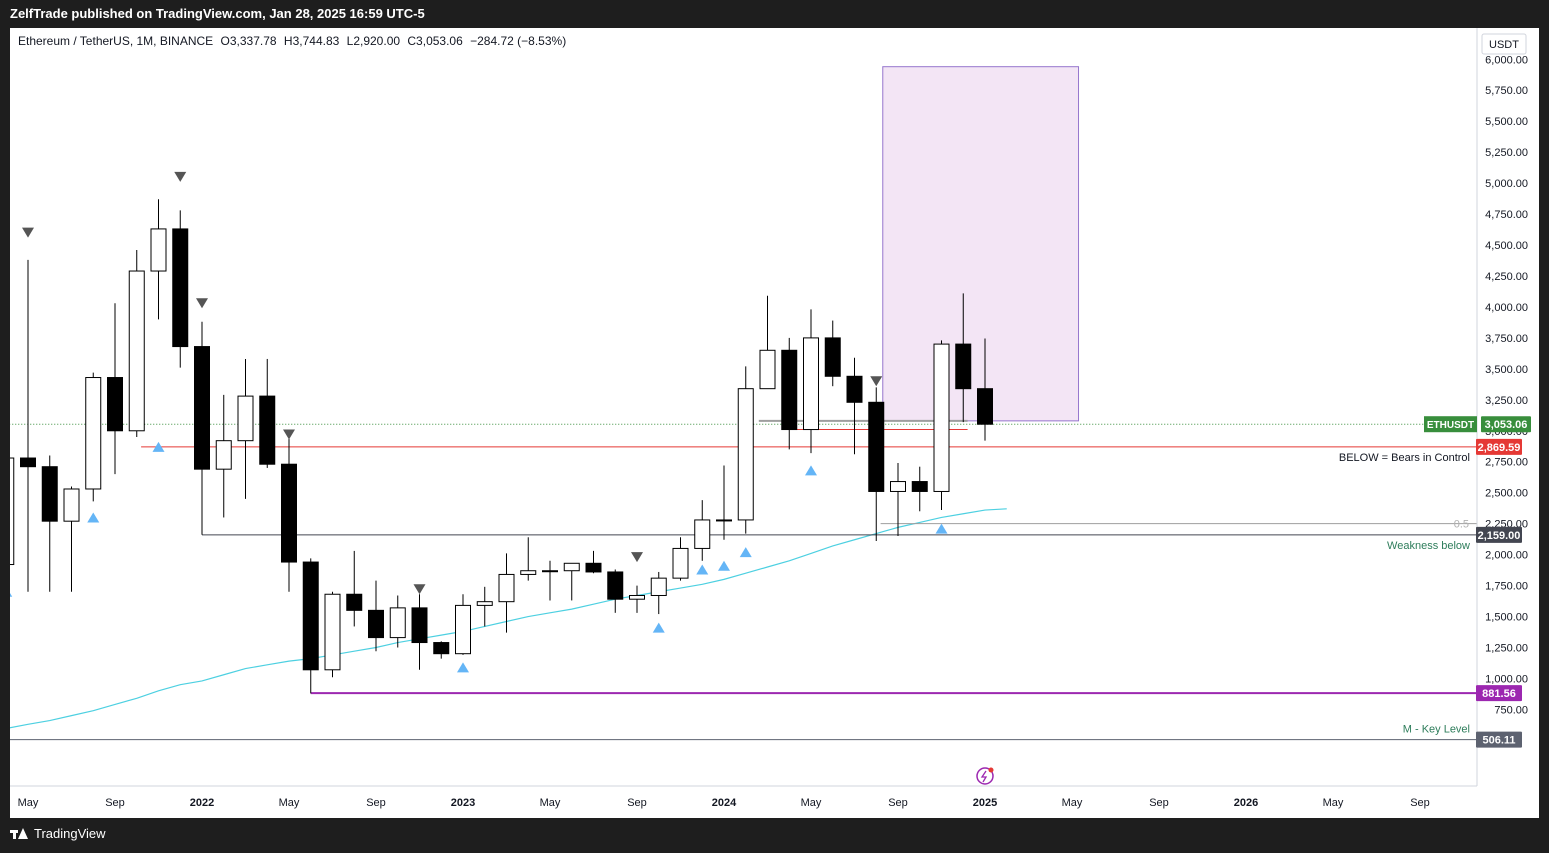 This screenshot has height=853, width=1549. Describe the element at coordinates (518, 41) in the screenshot. I see `legend-change: −284.72 (−8.53%)` at that location.